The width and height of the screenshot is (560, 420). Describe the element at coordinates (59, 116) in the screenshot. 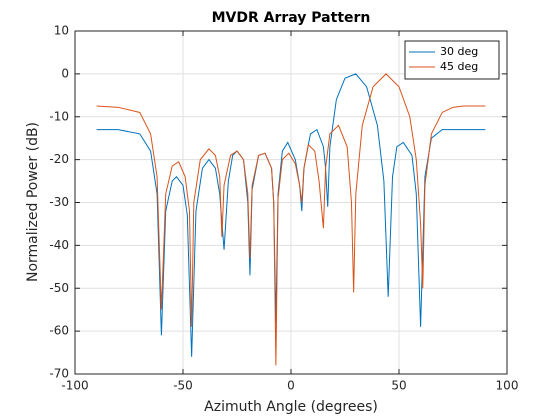

I see `y-tick-label: -10` at that location.